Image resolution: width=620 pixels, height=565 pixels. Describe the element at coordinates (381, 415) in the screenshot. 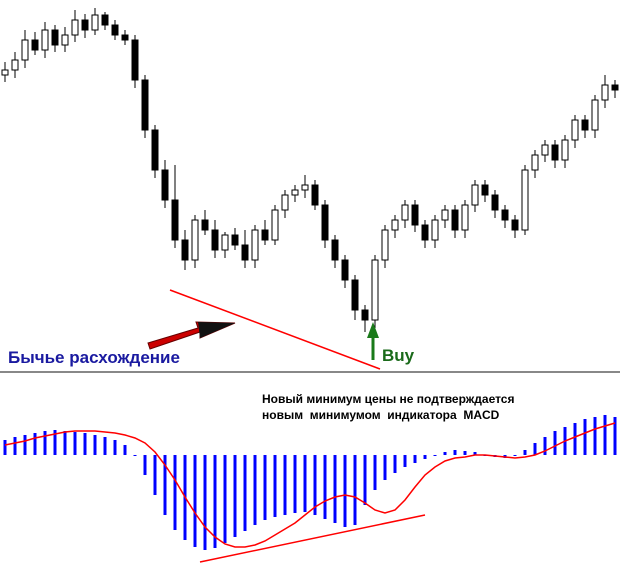

I see `note-line-2: новым минимумом индикатора MACD` at that location.